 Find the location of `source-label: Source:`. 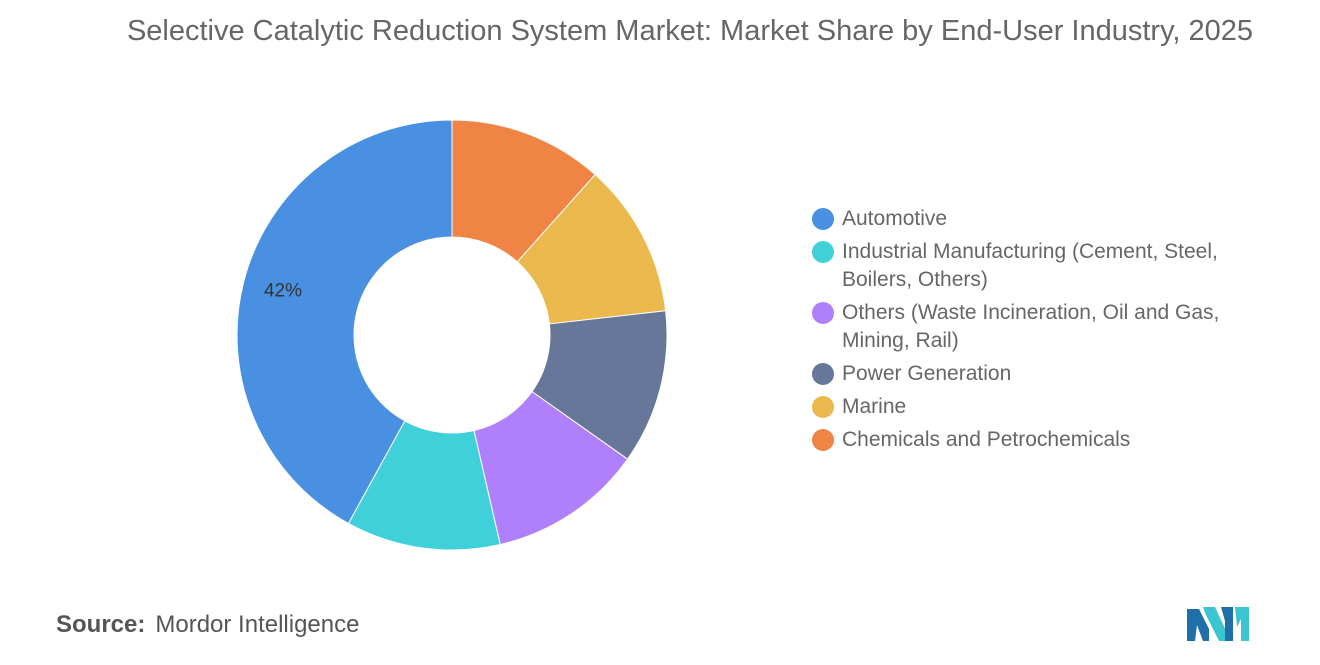

source-label: Source: is located at coordinates (101, 624).